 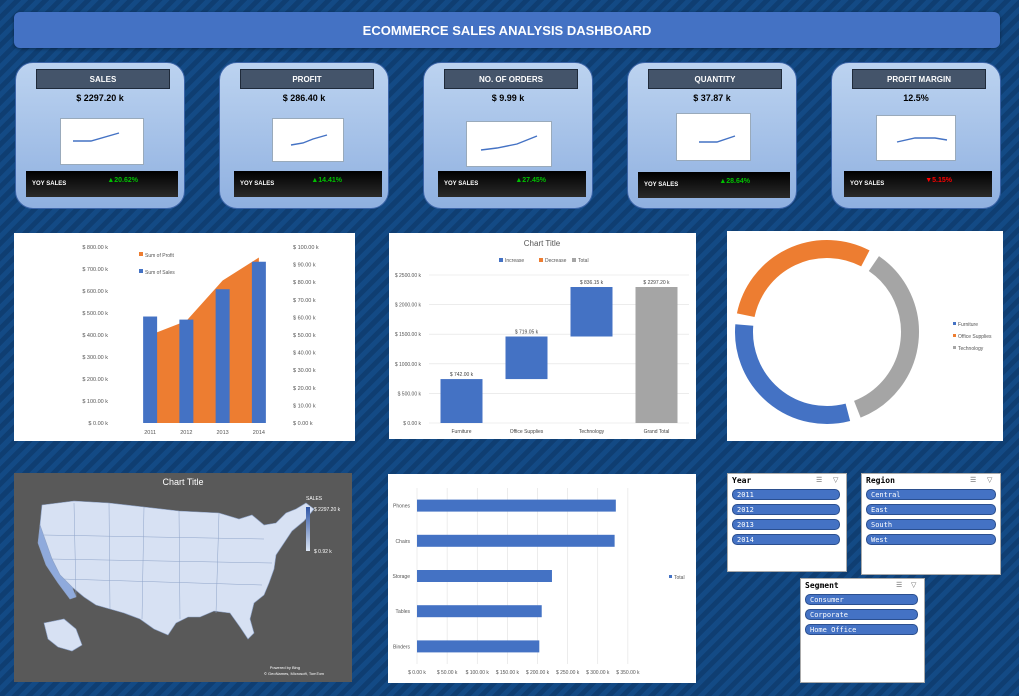 I want to click on kpi-value: $ 2297.20 k, so click(x=100, y=98).